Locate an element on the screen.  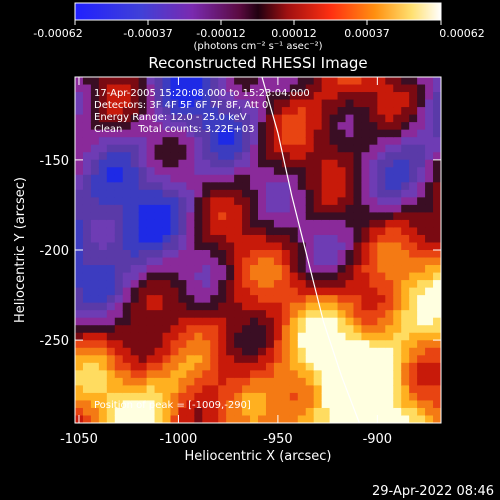
colorbar-tick-label: 0.00012 is located at coordinates (294, 33).